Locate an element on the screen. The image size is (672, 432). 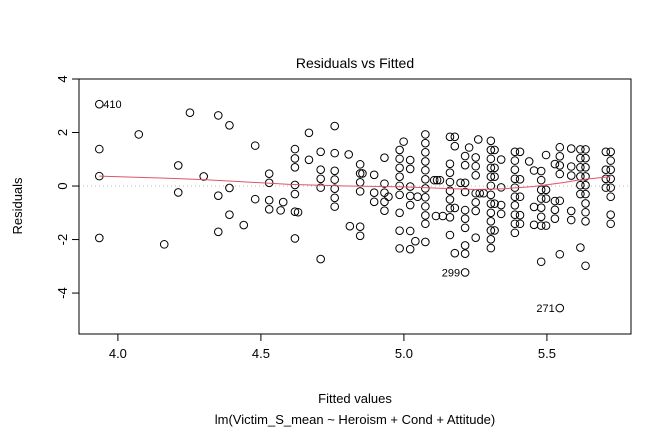
x-tick-label: 5.5 is located at coordinates (547, 353).